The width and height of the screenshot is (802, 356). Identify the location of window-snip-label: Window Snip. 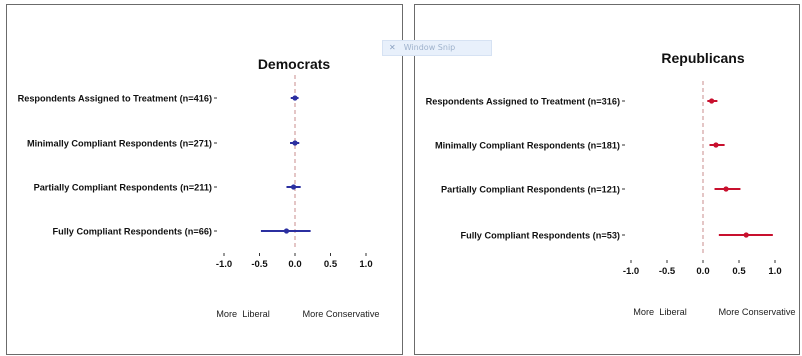
(429, 47).